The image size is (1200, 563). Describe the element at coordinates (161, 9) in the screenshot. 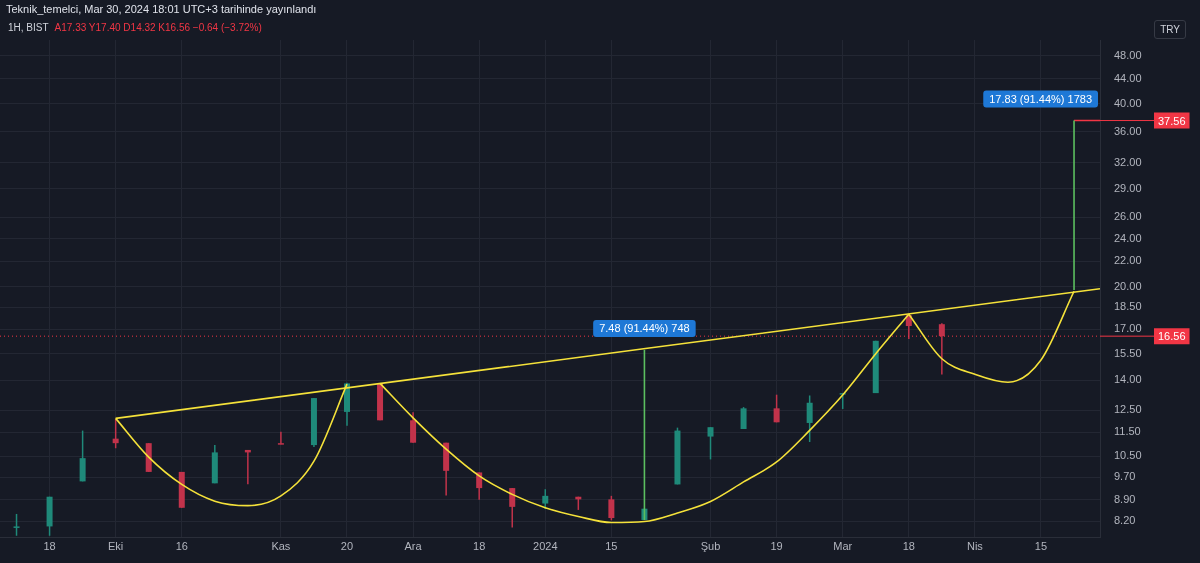

I see `text: Teknik_temelci, Mar 30, 2024 18:01 UTC+3 tarihinde yayınlandı` at that location.